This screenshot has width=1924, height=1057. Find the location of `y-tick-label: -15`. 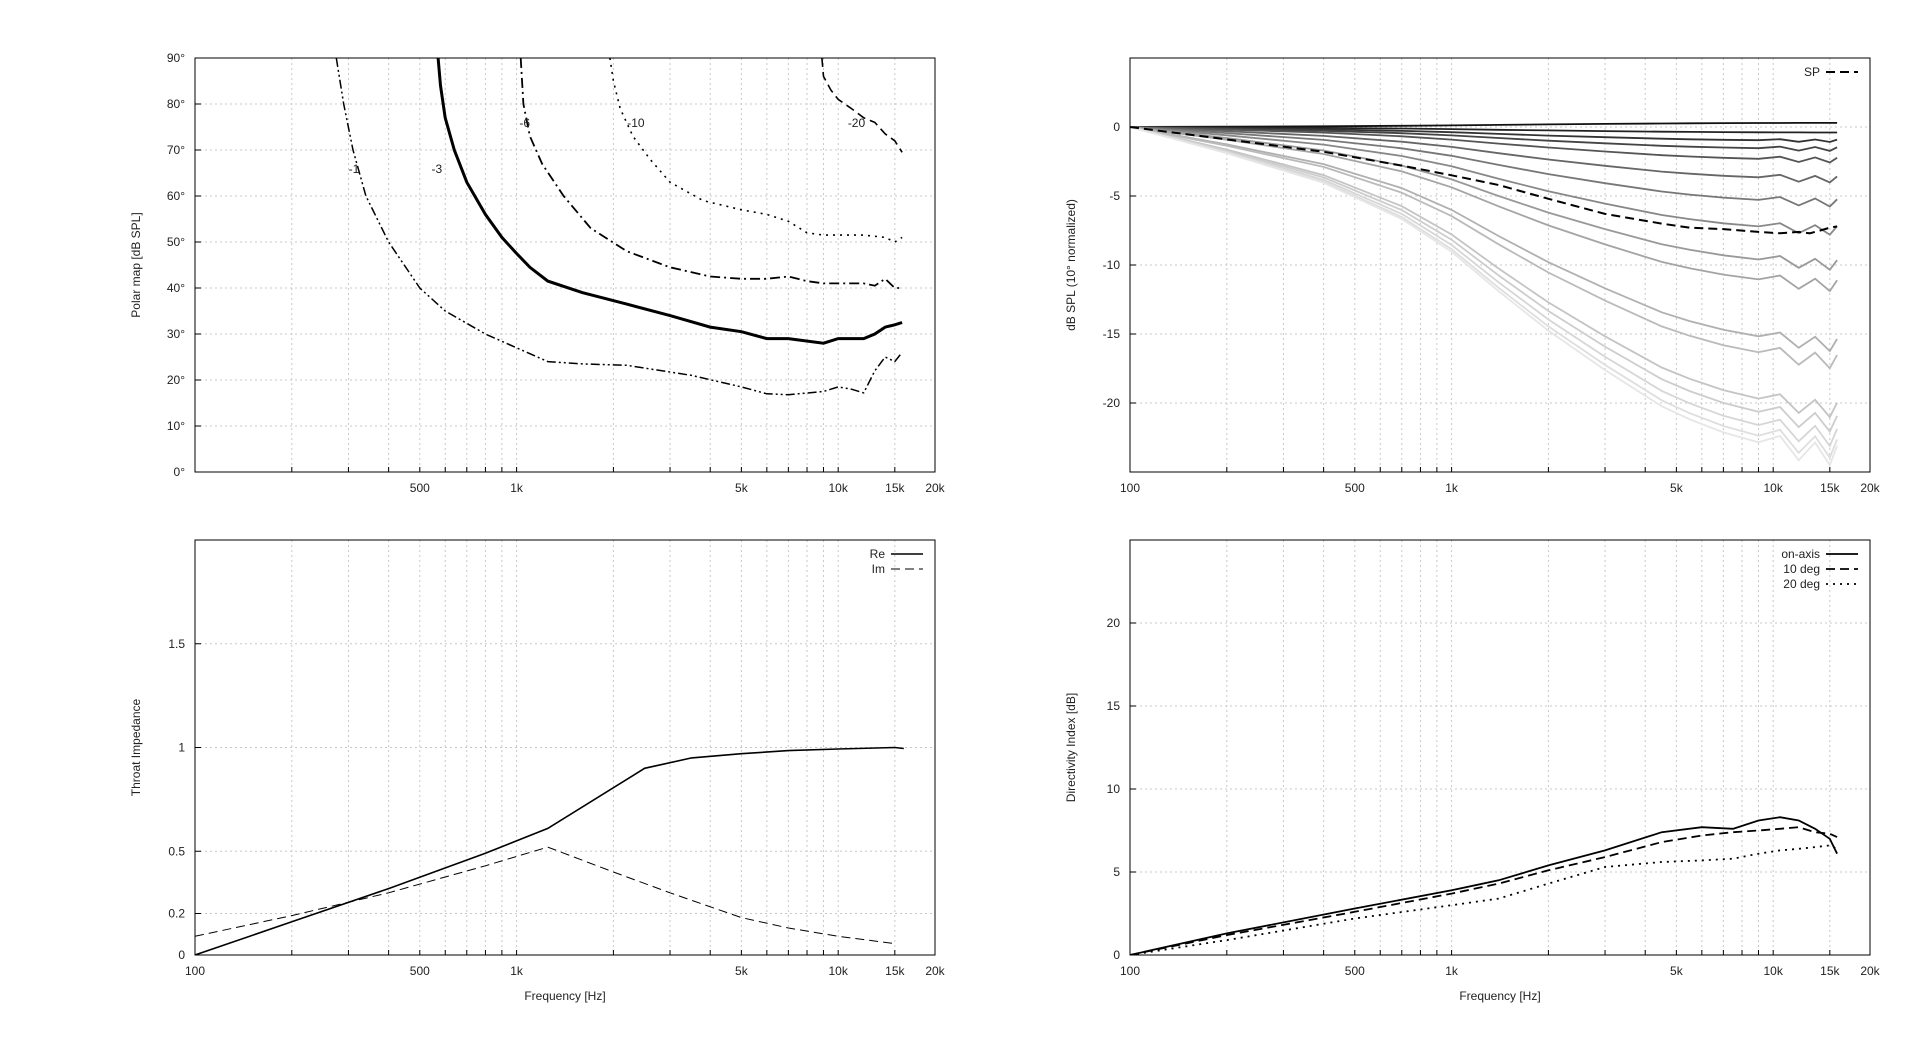

y-tick-label: -15 is located at coordinates (1112, 334).